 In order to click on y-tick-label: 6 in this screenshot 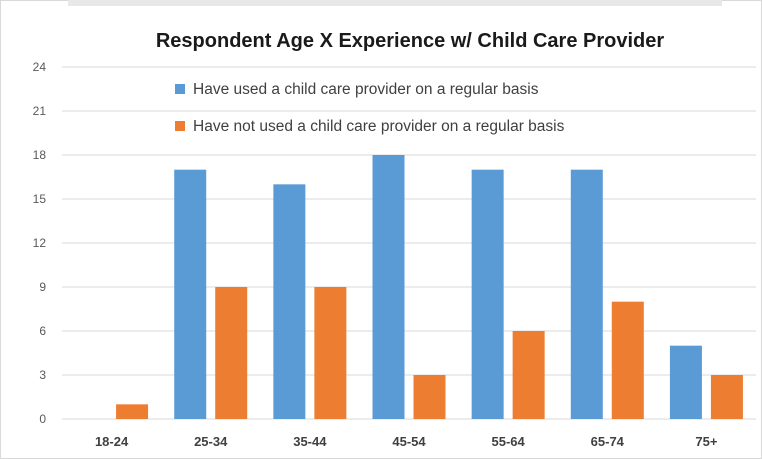, I will do `click(42, 331)`.